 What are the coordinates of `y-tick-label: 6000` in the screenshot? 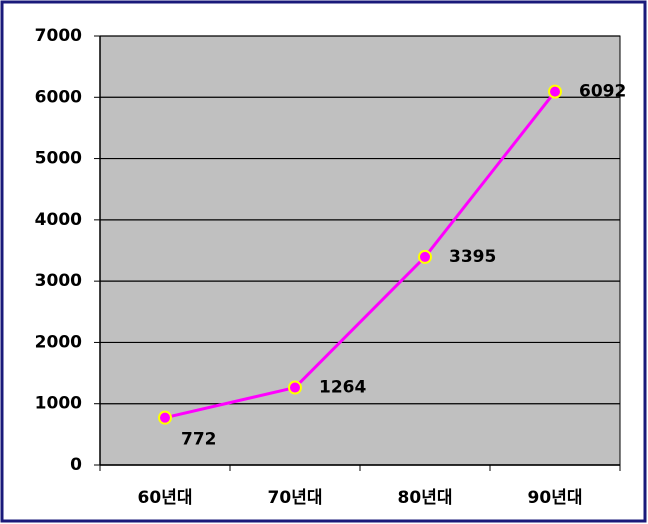 It's located at (58, 97).